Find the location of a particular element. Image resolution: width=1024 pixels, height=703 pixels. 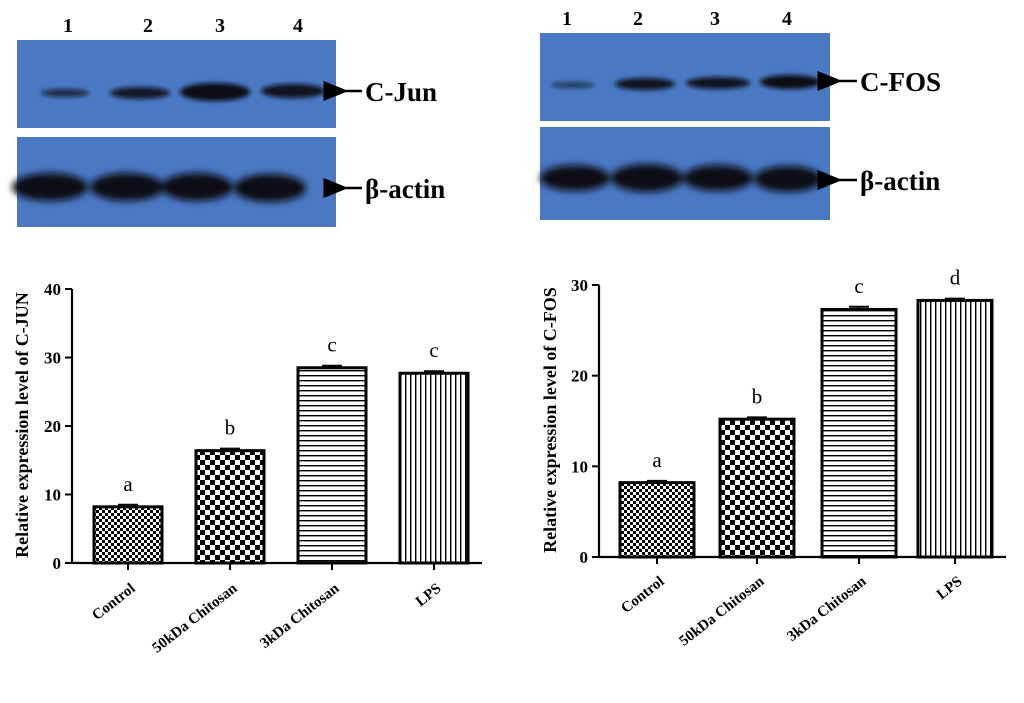

y-axis-title: Relative expression level of C-JUN is located at coordinates (22, 425).